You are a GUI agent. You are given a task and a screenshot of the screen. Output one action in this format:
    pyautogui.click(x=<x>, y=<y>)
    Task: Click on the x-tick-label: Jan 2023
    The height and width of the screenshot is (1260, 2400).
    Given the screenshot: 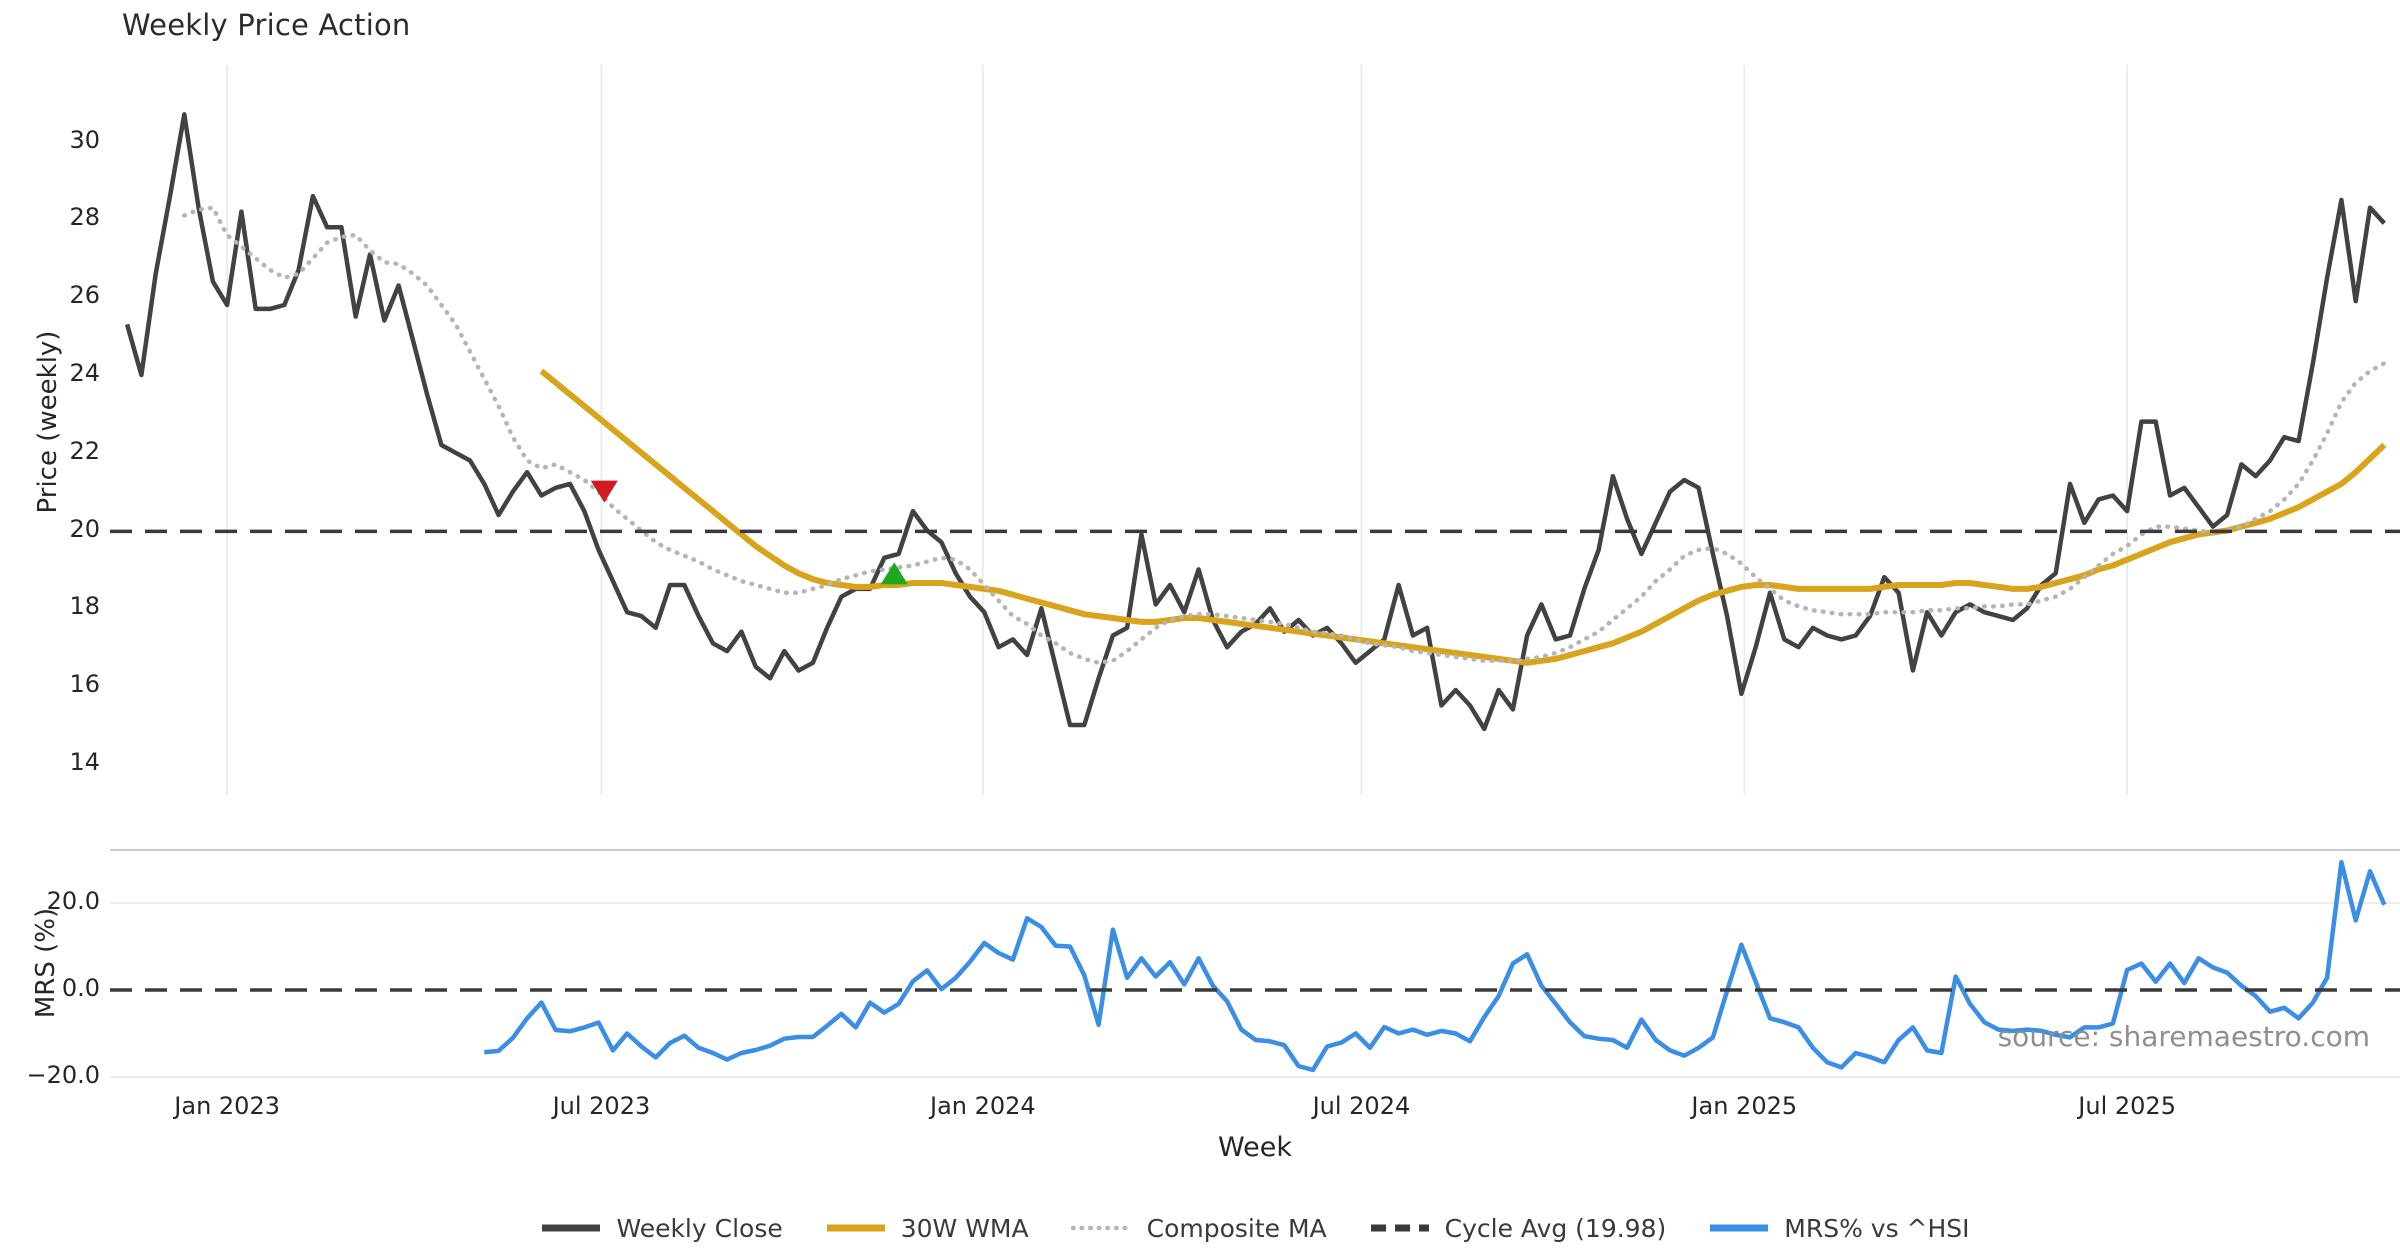 What is the action you would take?
    pyautogui.click(x=227, y=1106)
    